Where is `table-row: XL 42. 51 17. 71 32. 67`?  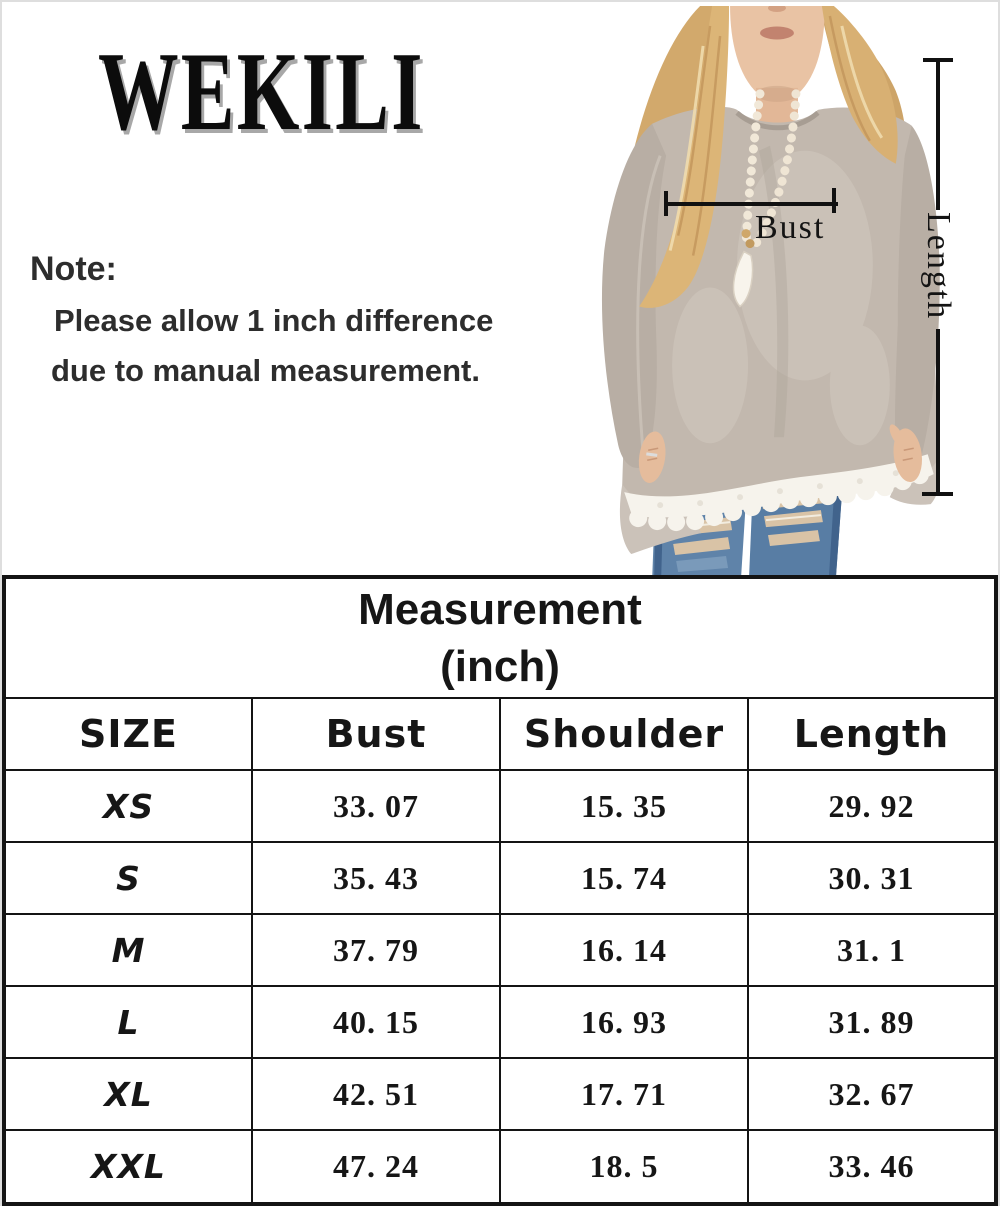
table-row: XL 42. 51 17. 71 32. 67 is located at coordinates (500, 1094).